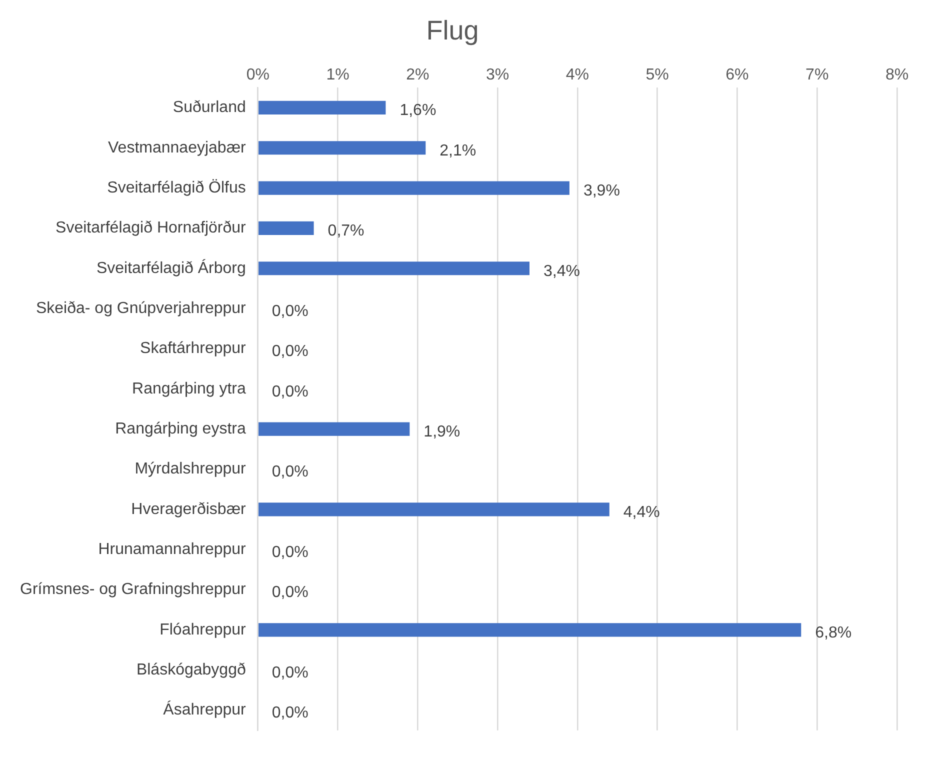 This screenshot has height=760, width=925. Describe the element at coordinates (577, 75) in the screenshot. I see `x-tick-label: 4%` at that location.